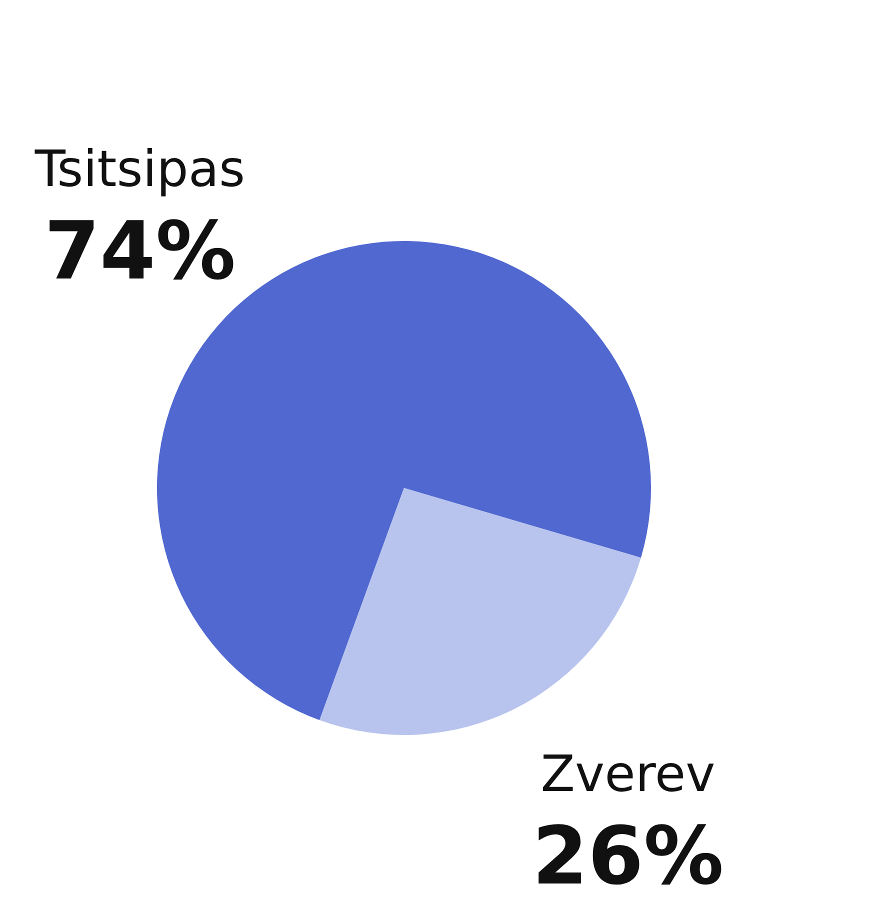  Describe the element at coordinates (140, 251) in the screenshot. I see `data-label: 74%` at that location.